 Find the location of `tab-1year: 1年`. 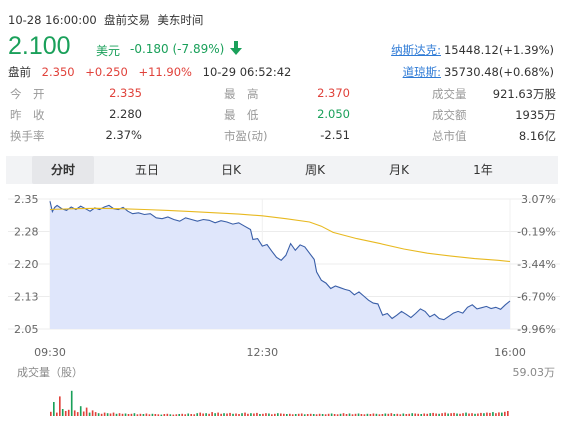

tab-1year: 1年 is located at coordinates (483, 170).